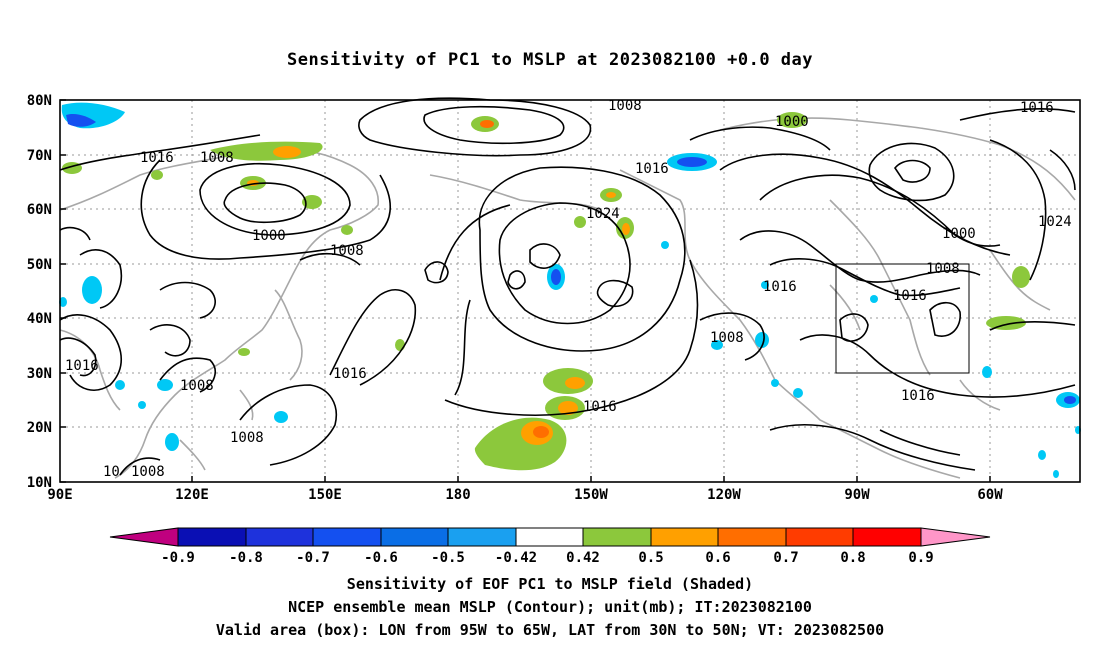 This screenshot has width=1100, height=650. I want to click on lon-label-60w: 60W, so click(990, 495).